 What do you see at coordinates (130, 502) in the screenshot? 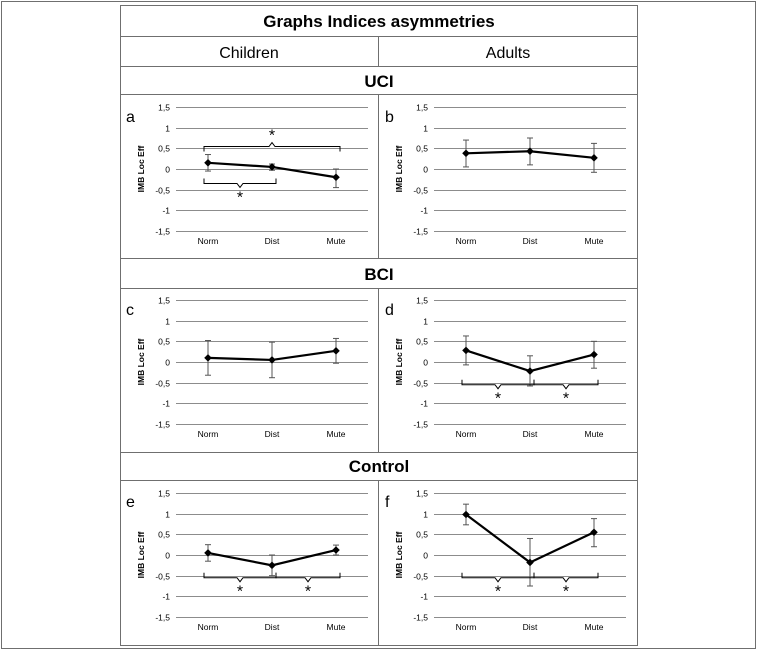
I see `panel-letter: e` at bounding box center [130, 502].